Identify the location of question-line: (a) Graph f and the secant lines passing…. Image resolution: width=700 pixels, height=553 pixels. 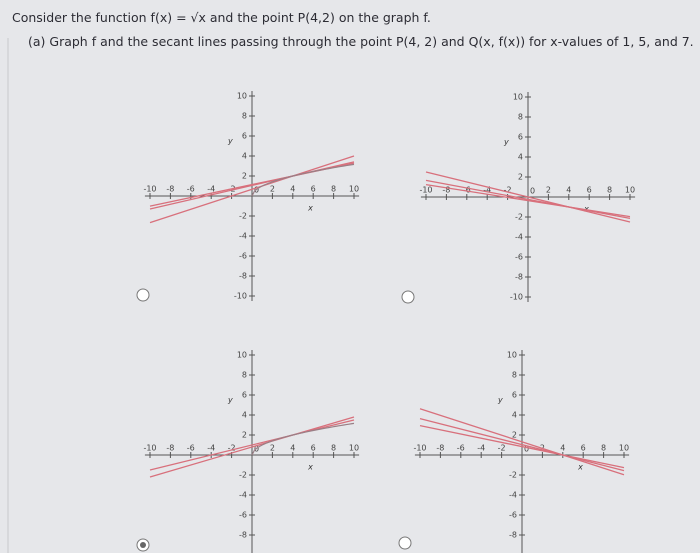
(361, 41).